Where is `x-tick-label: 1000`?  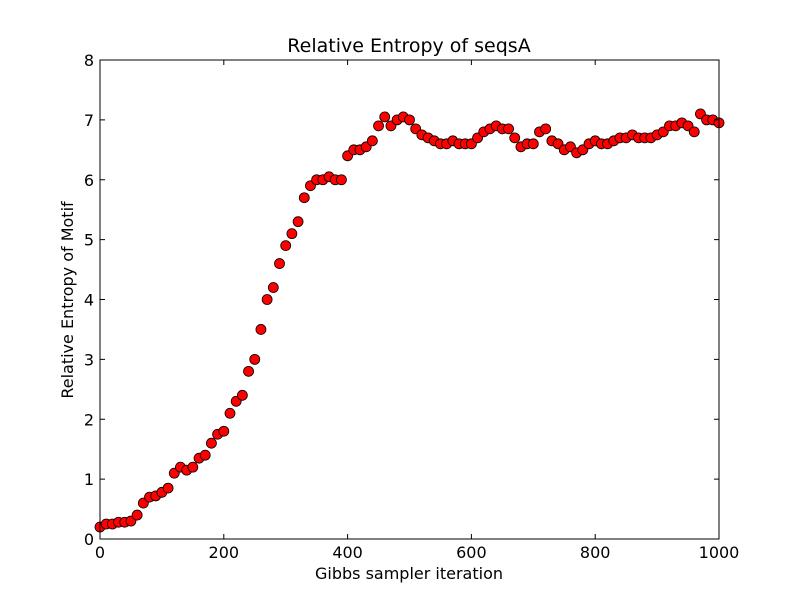 x-tick-label: 1000 is located at coordinates (719, 552).